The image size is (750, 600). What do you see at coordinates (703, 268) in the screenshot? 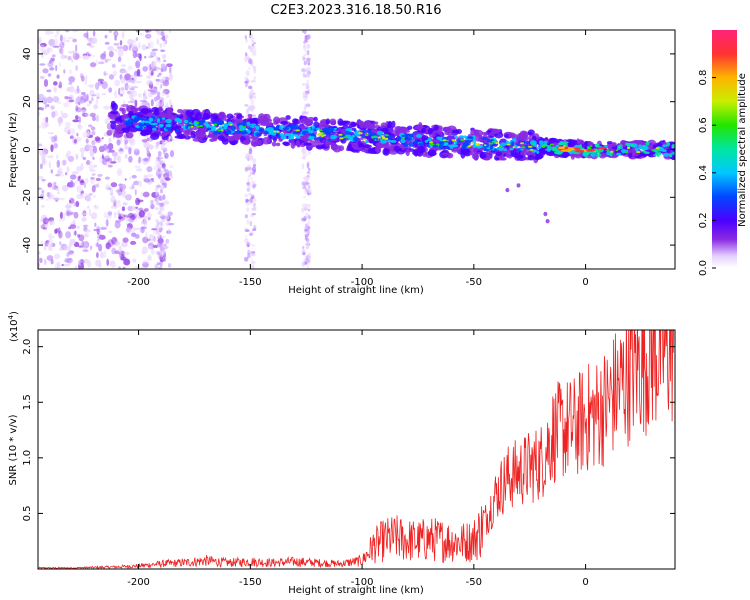
I see `colorbar-tick-label: 0.0` at bounding box center [703, 268].